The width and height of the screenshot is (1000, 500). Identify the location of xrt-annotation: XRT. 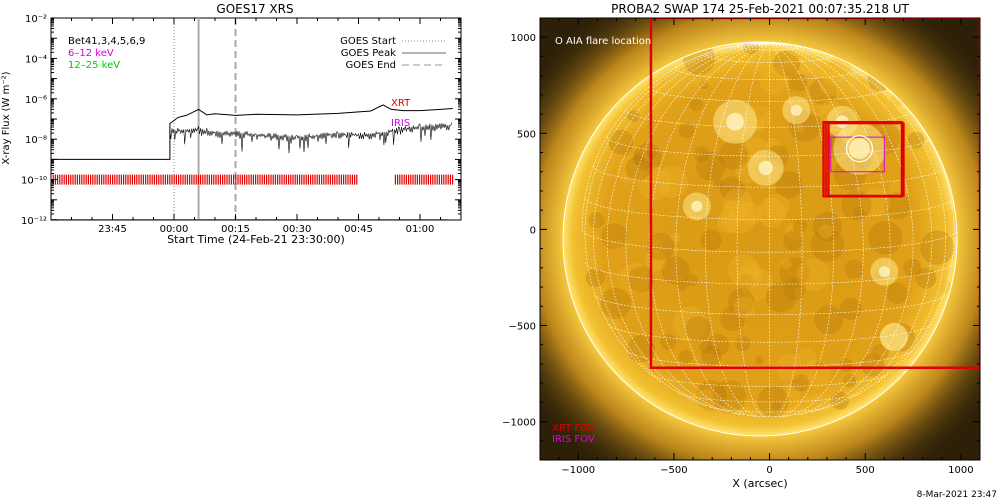
(401, 103).